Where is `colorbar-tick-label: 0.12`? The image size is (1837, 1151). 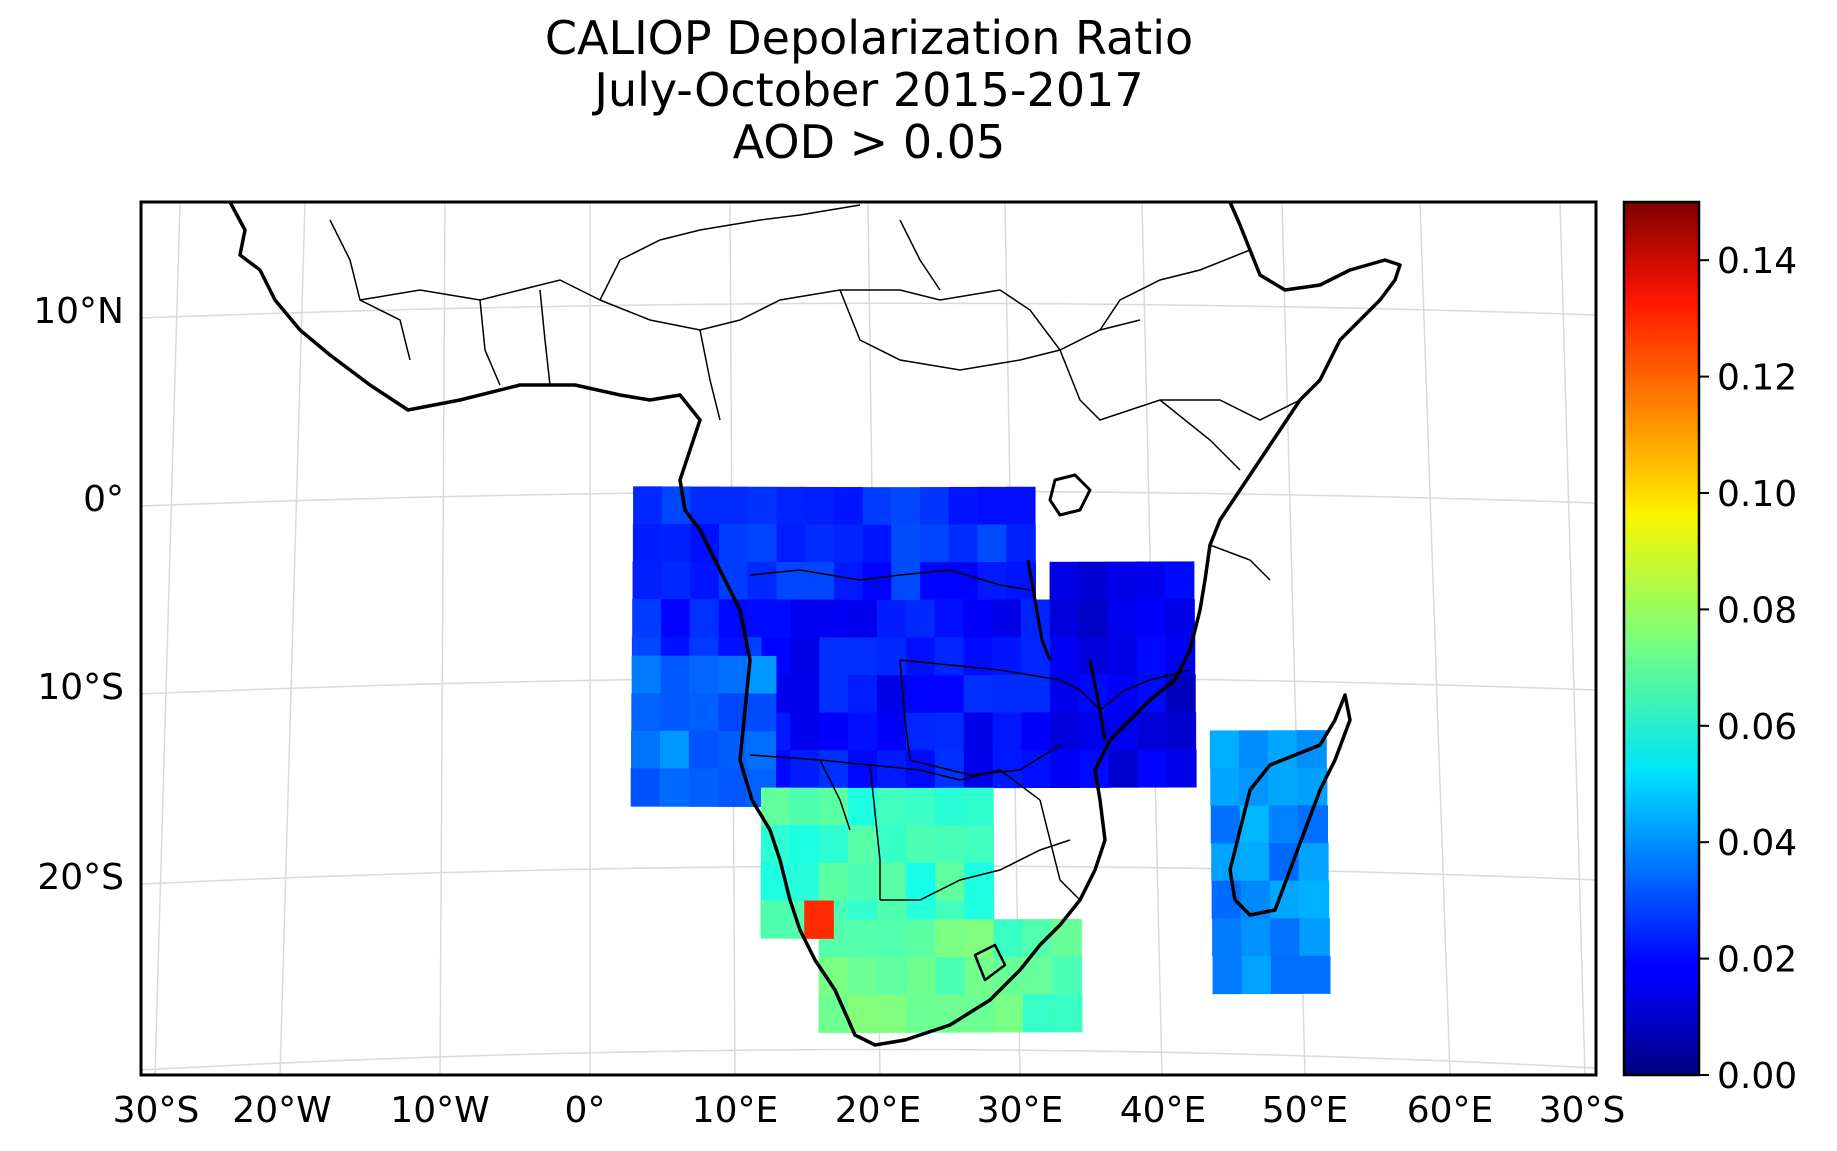
colorbar-tick-label: 0.12 is located at coordinates (1757, 378).